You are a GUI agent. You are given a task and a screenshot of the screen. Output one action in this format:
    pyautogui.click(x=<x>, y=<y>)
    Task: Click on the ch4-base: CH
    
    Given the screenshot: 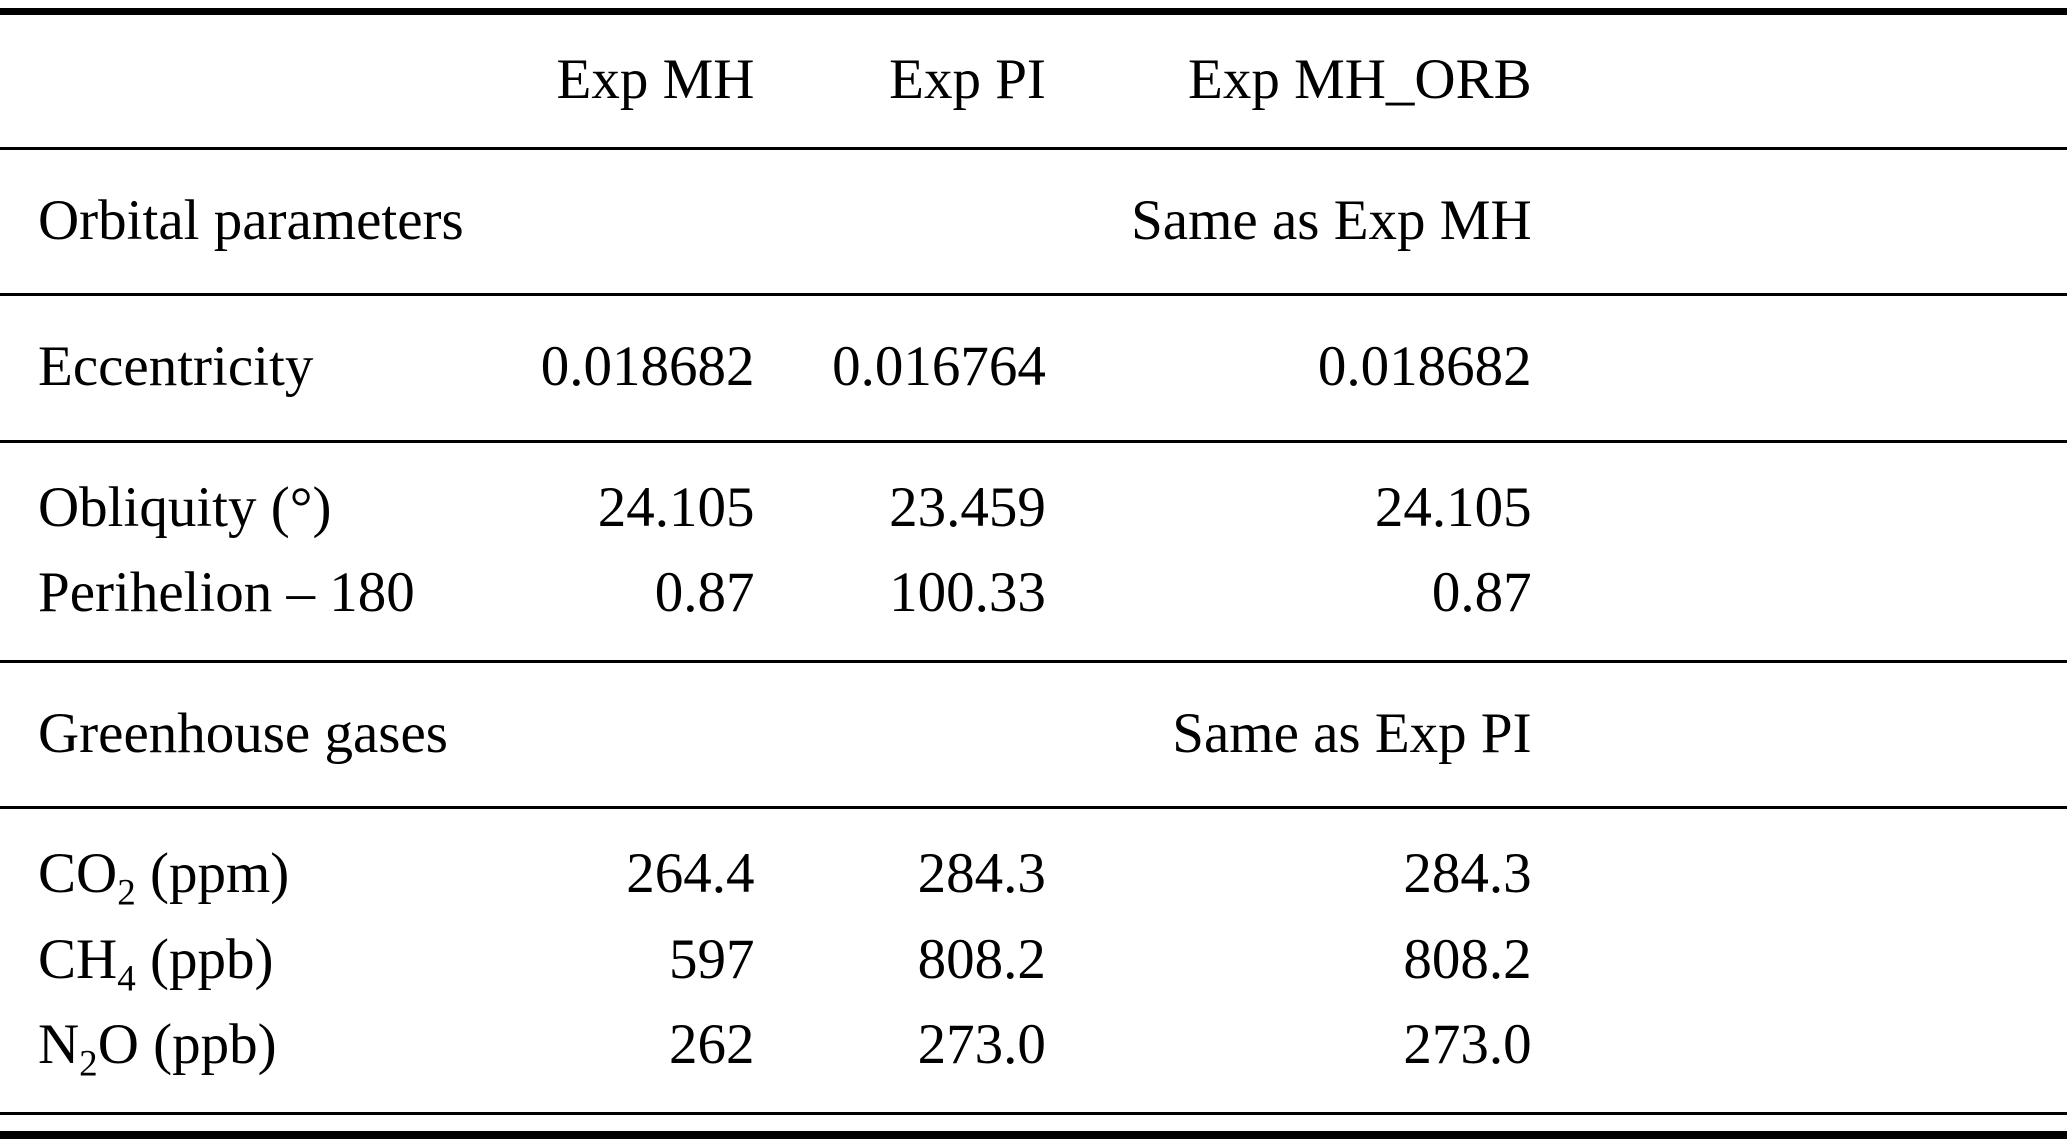 What is the action you would take?
    pyautogui.click(x=78, y=959)
    